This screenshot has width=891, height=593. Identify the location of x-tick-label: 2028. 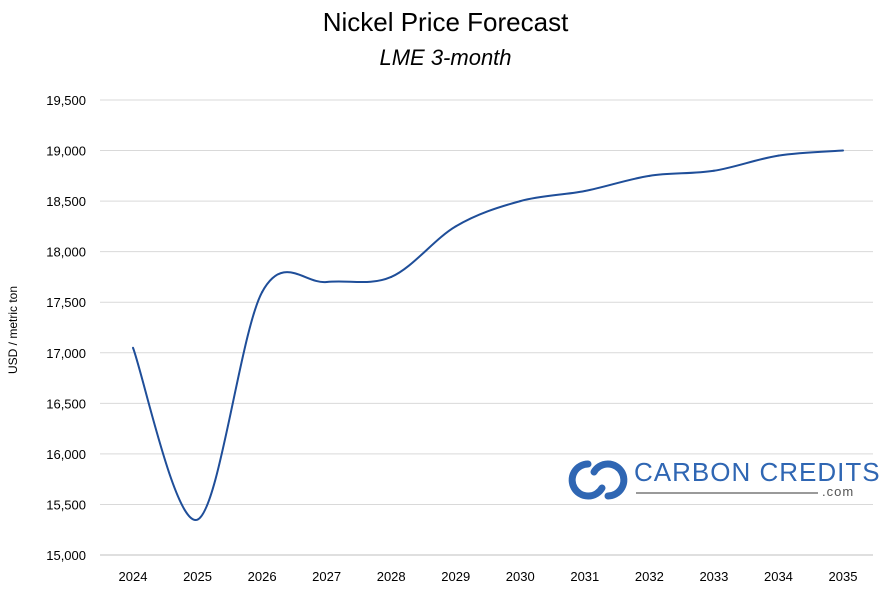
(391, 576).